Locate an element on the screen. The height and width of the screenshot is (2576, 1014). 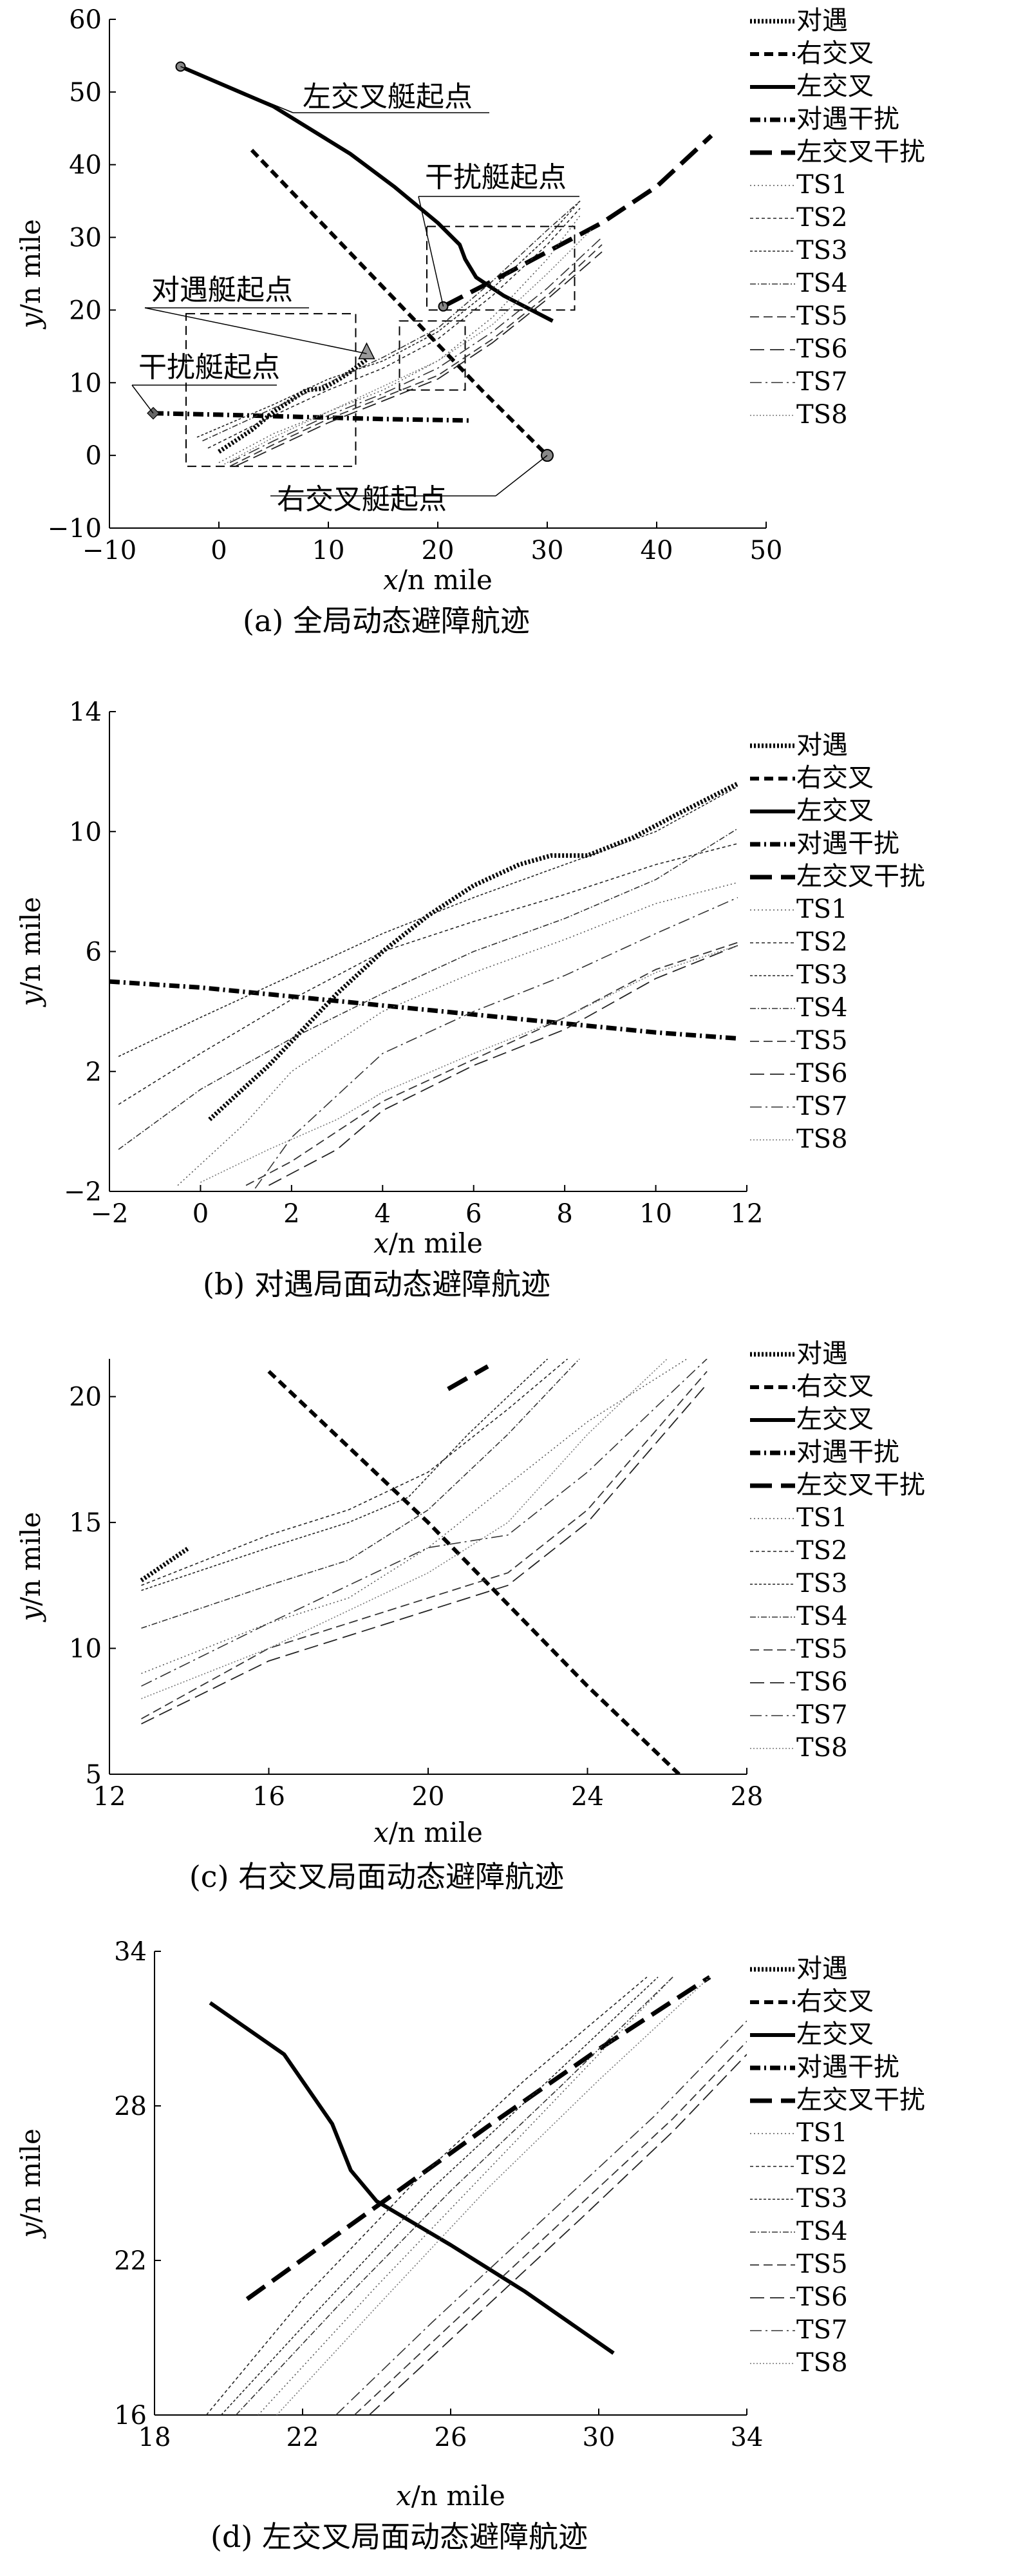
y-tick-label: 28 is located at coordinates (131, 2106).